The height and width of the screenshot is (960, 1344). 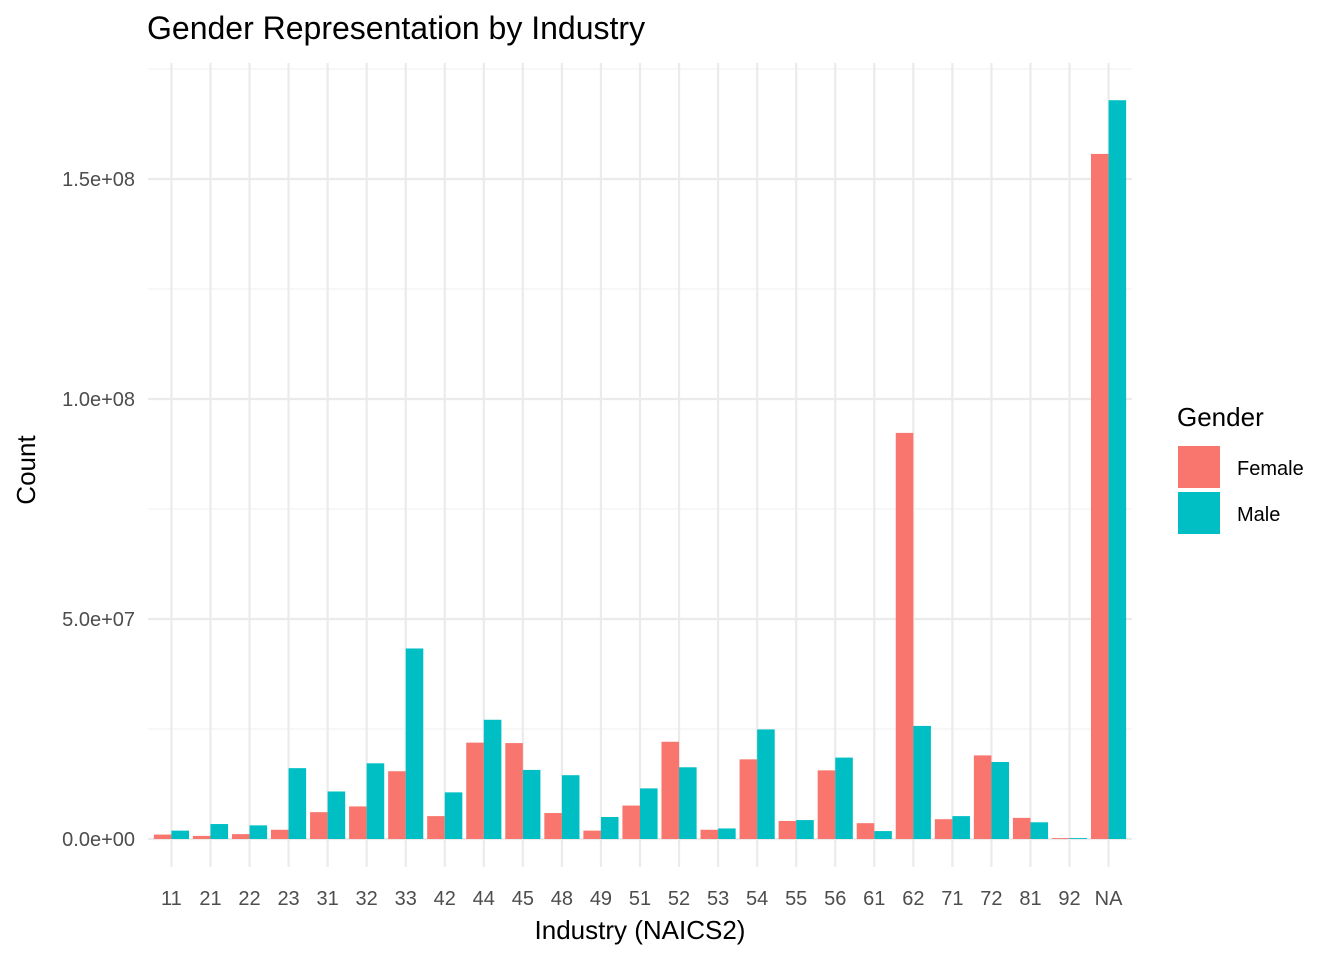 I want to click on y-axis-title: Count, so click(x=26, y=470).